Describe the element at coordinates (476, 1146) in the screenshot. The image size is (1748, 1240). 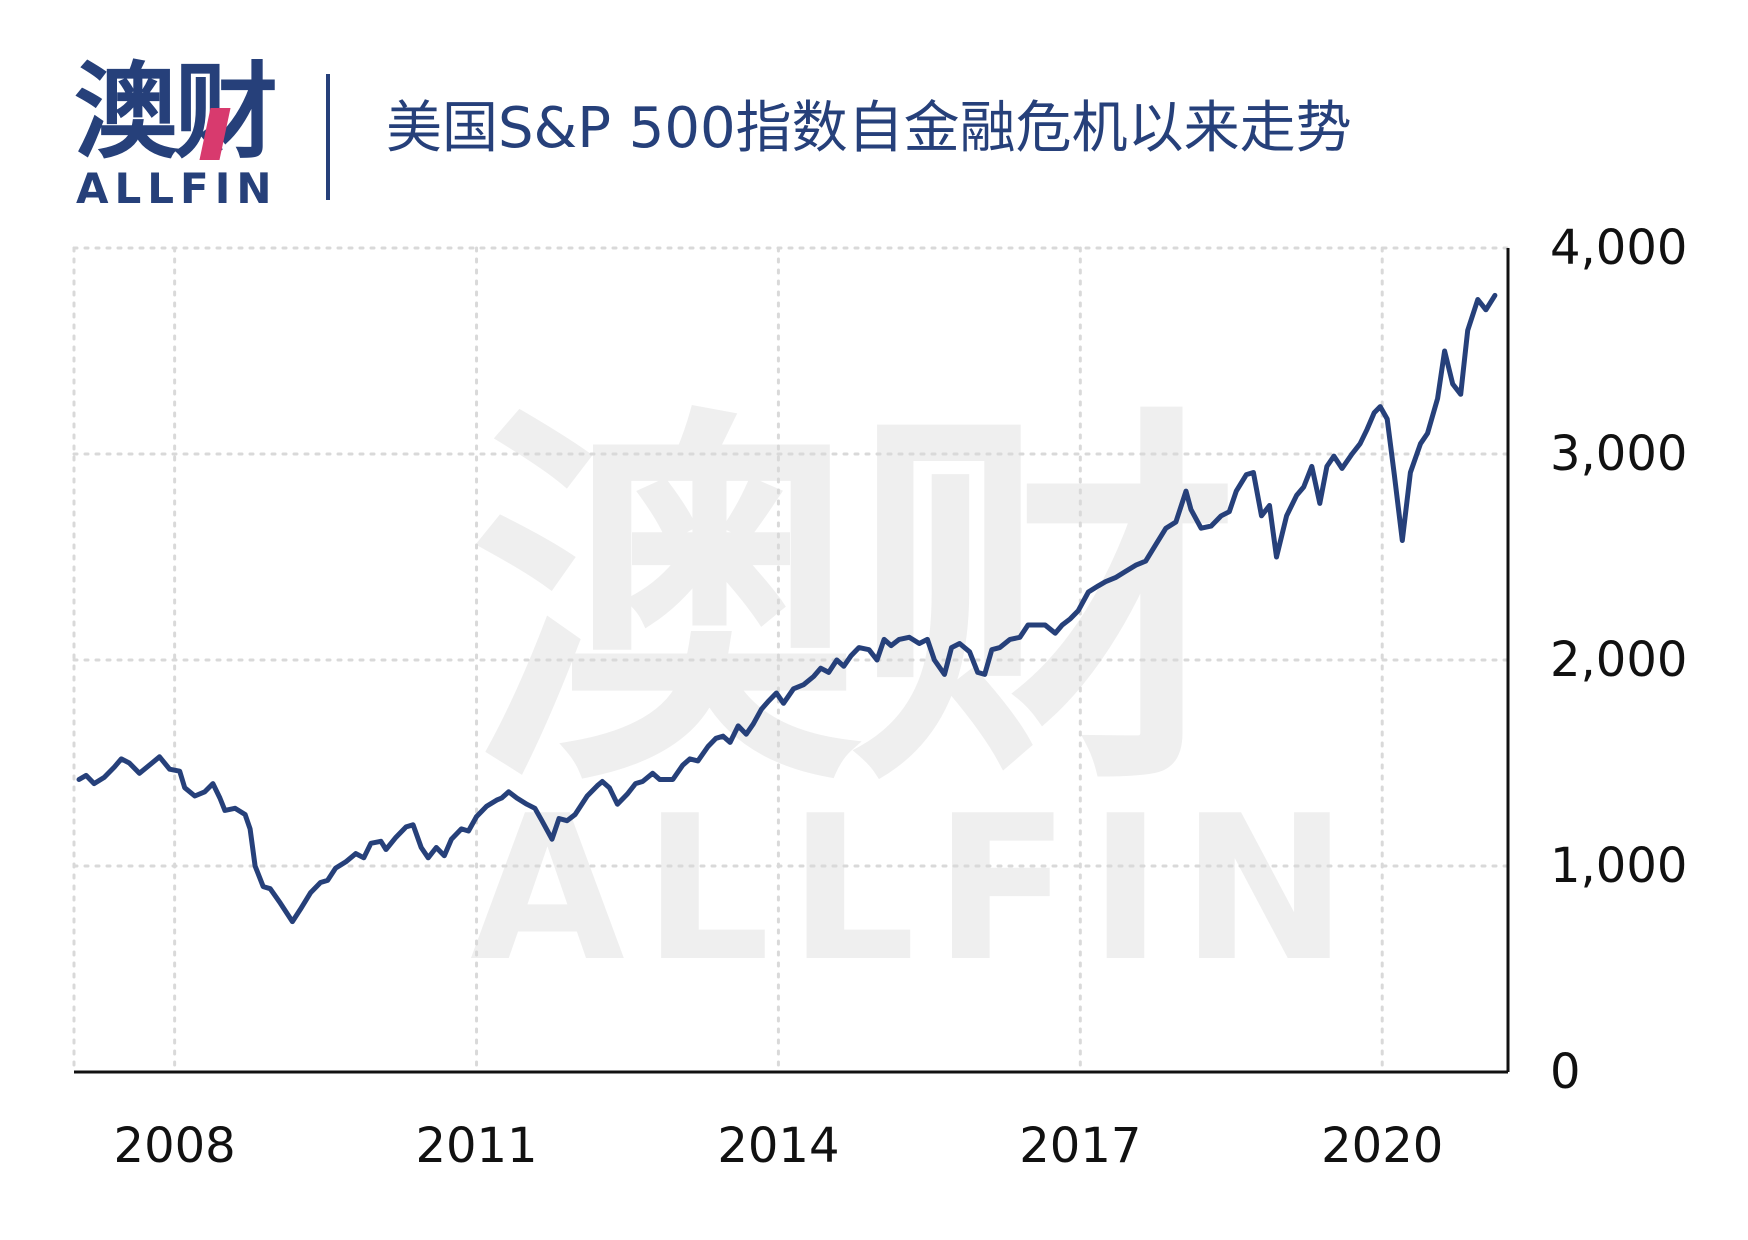
I see `x-tick-label: 2011` at that location.